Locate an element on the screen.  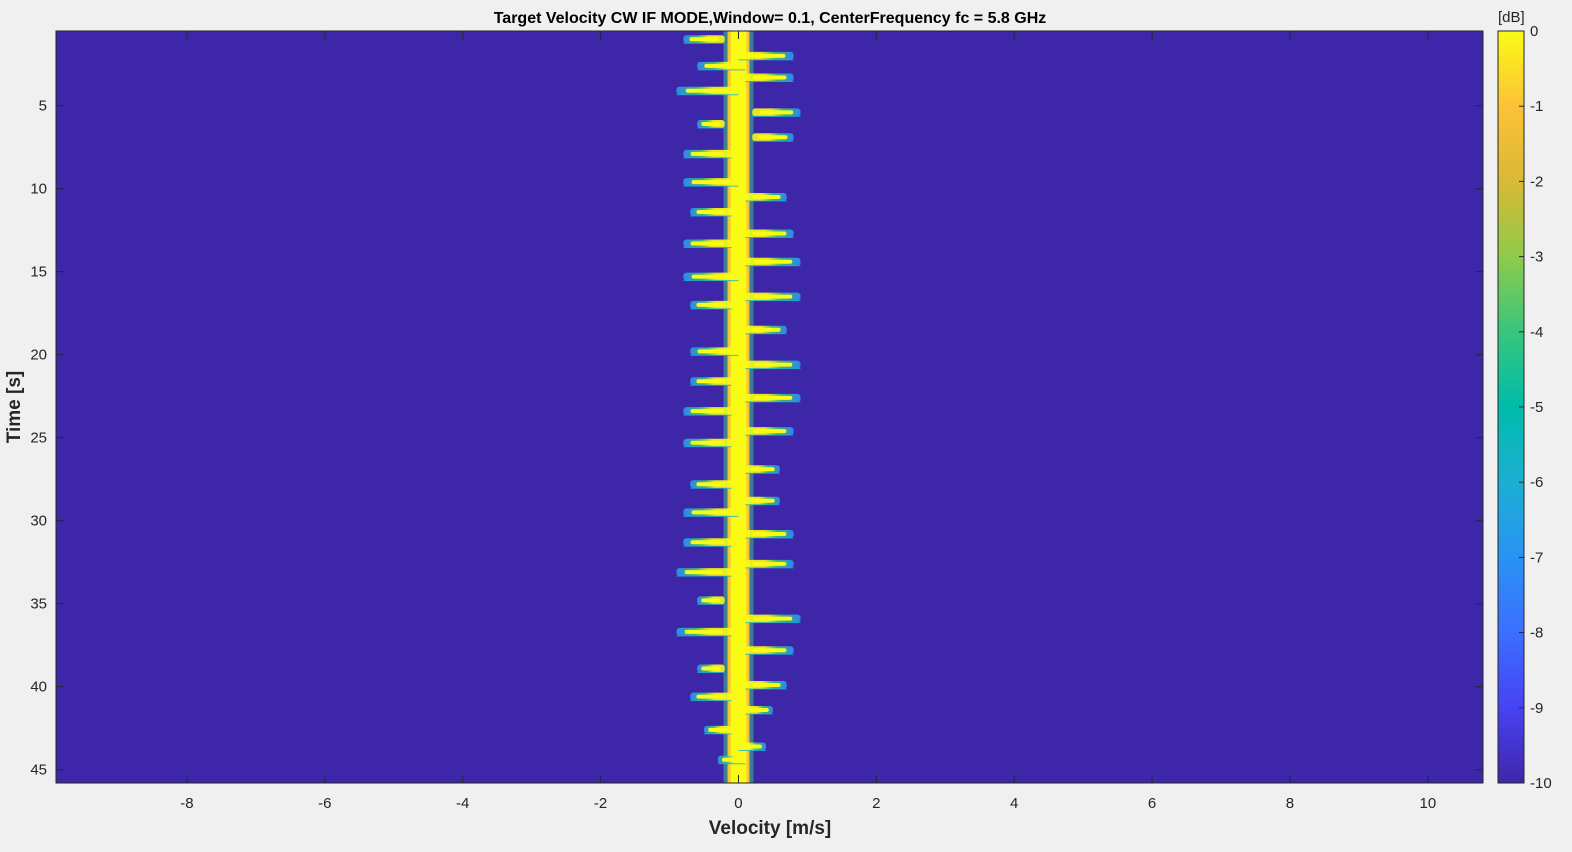
y-tick-label: 20 is located at coordinates (38, 355).